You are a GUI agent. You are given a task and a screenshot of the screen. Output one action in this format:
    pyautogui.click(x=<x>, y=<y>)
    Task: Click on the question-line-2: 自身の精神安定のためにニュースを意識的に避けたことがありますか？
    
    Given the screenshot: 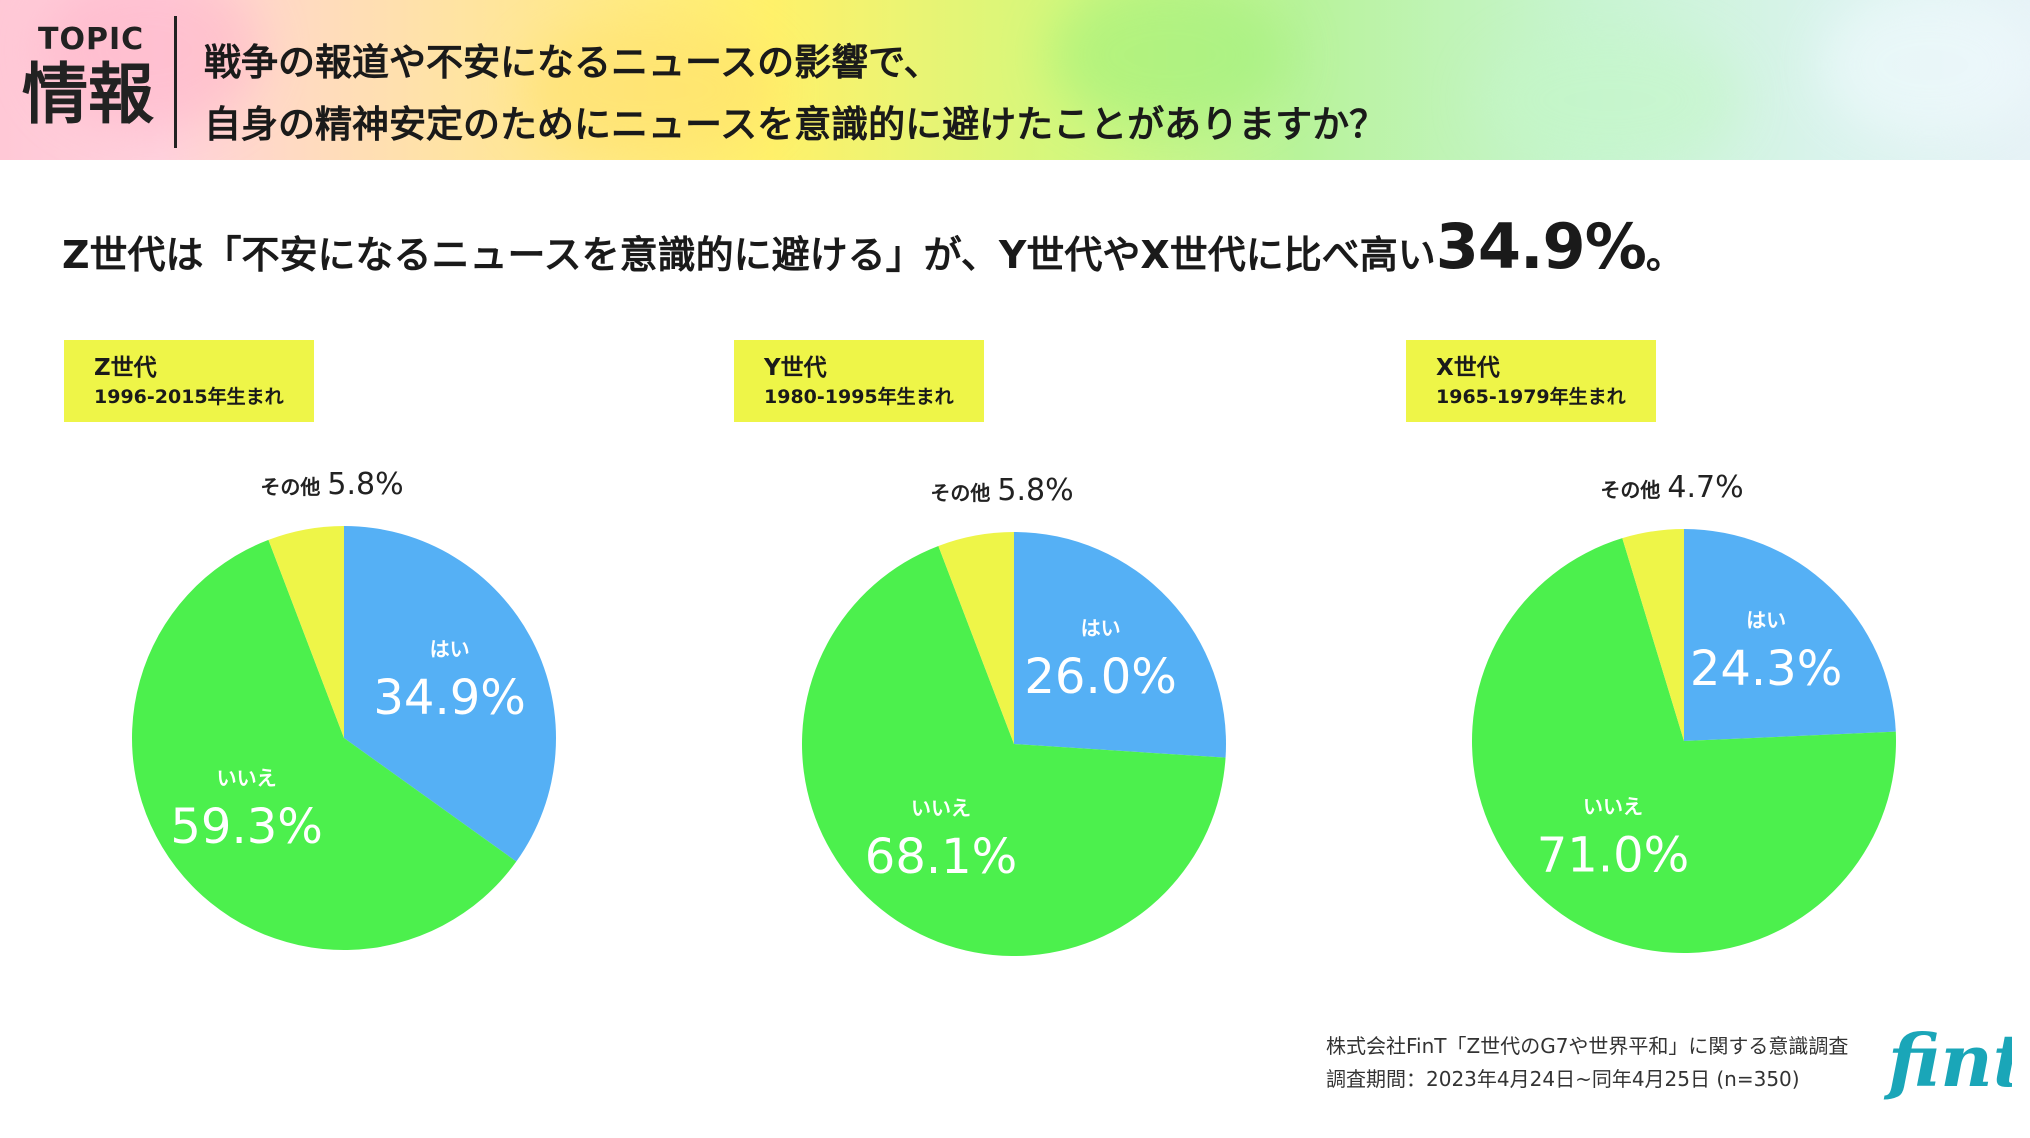 What is the action you would take?
    pyautogui.click(x=795, y=124)
    